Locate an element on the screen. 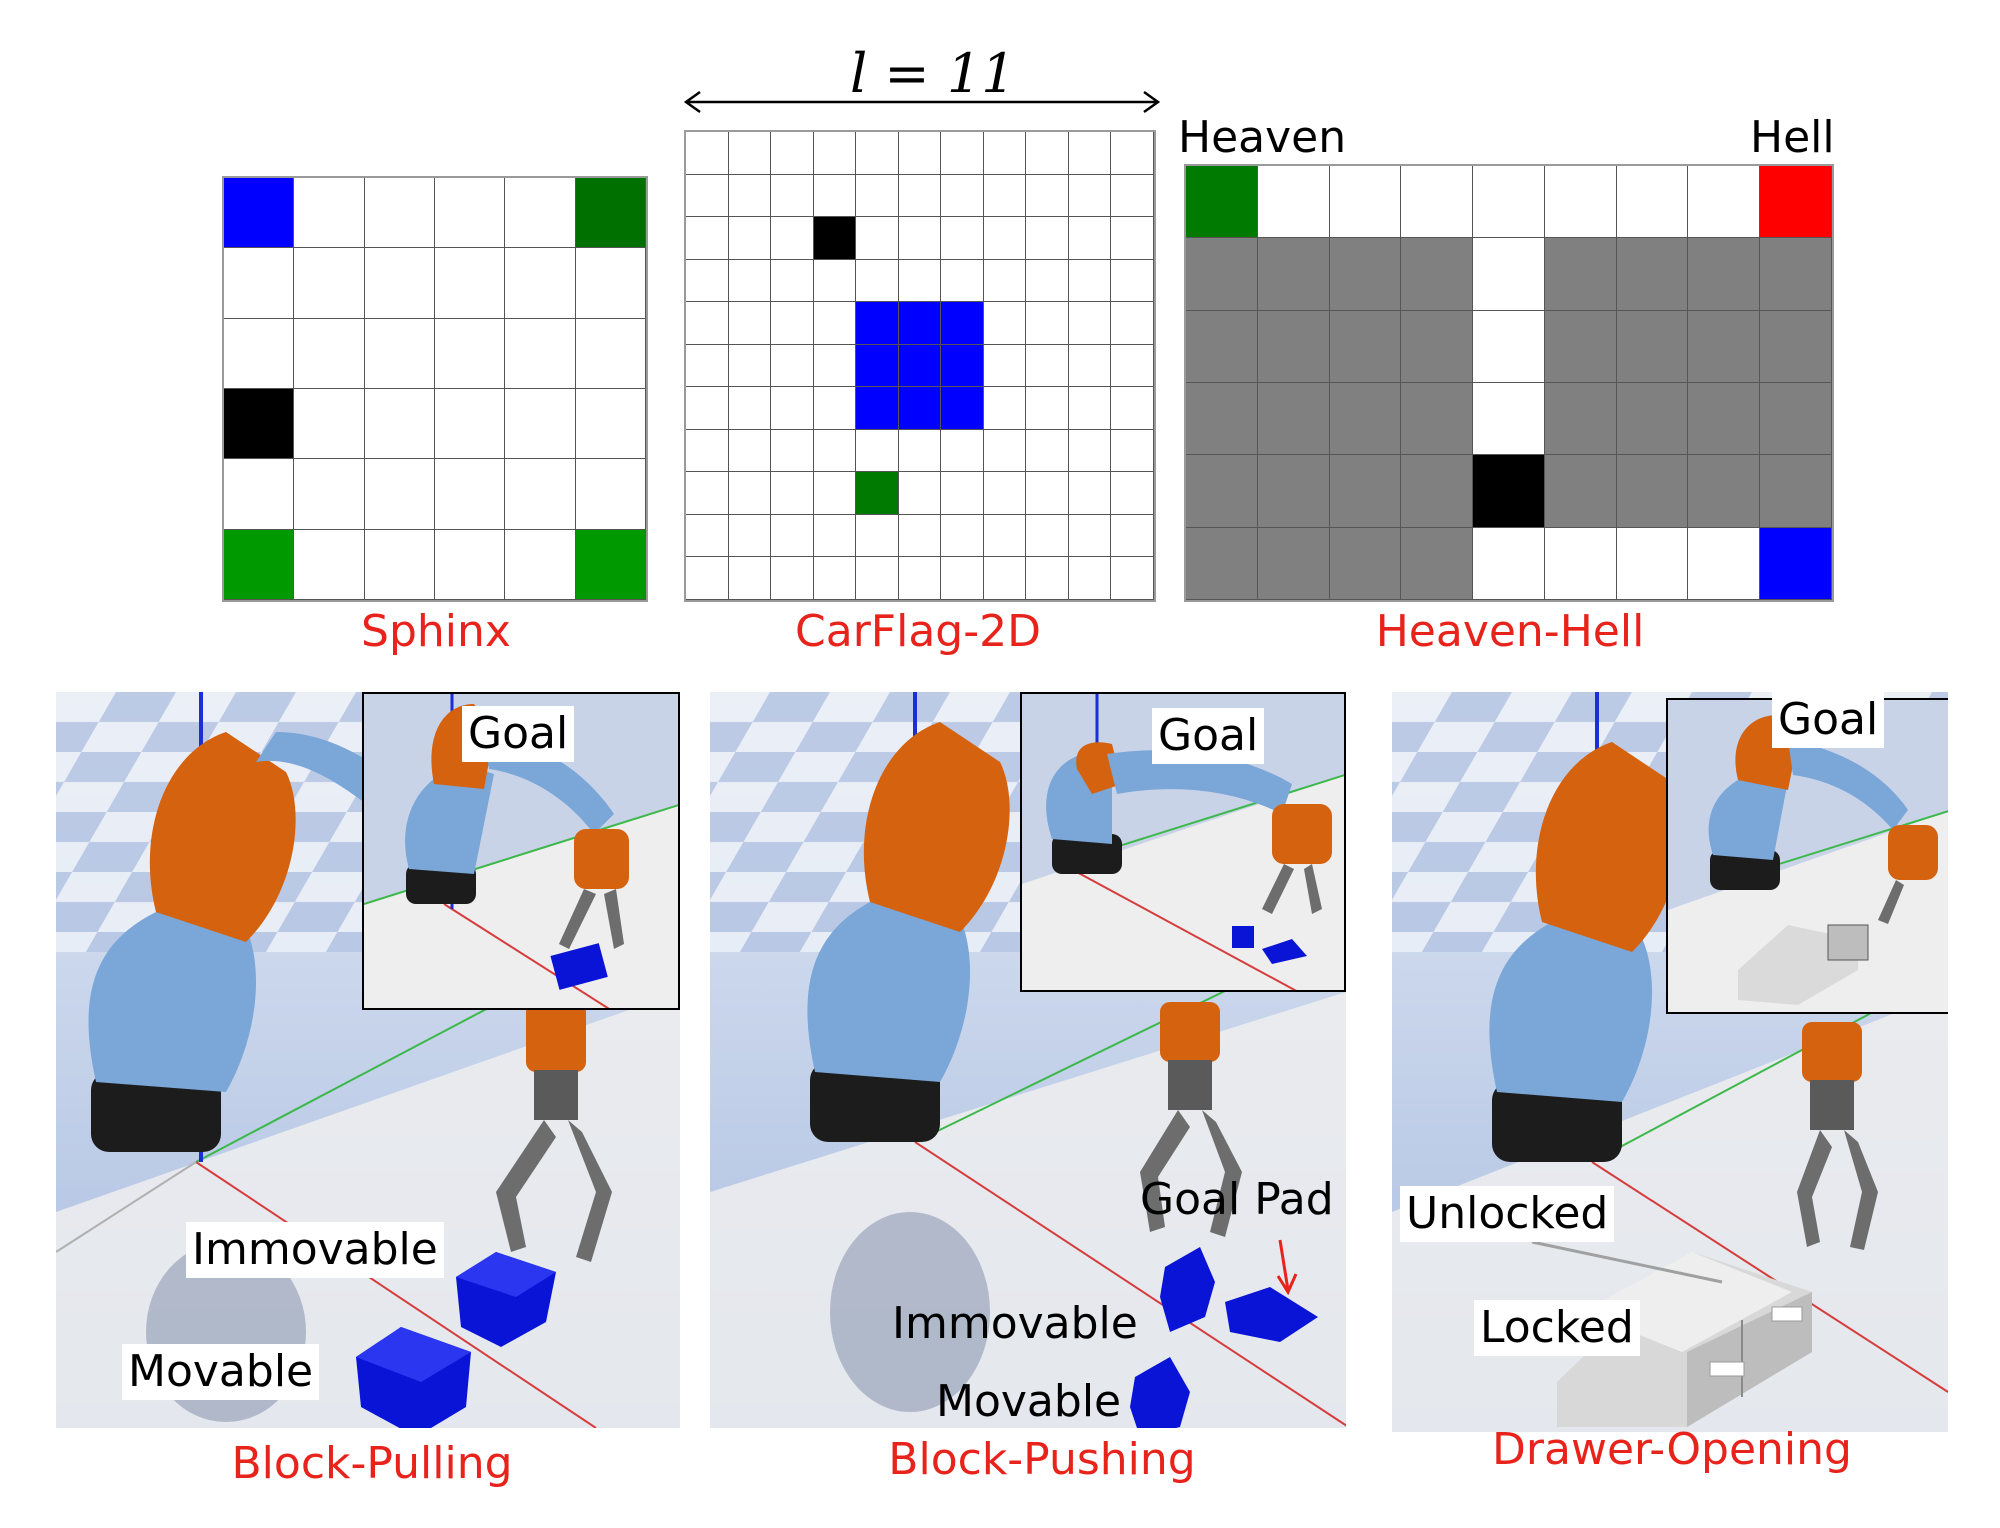 This screenshot has width=2000, height=1528. dimension-label: l = 11 is located at coordinates (933, 73).